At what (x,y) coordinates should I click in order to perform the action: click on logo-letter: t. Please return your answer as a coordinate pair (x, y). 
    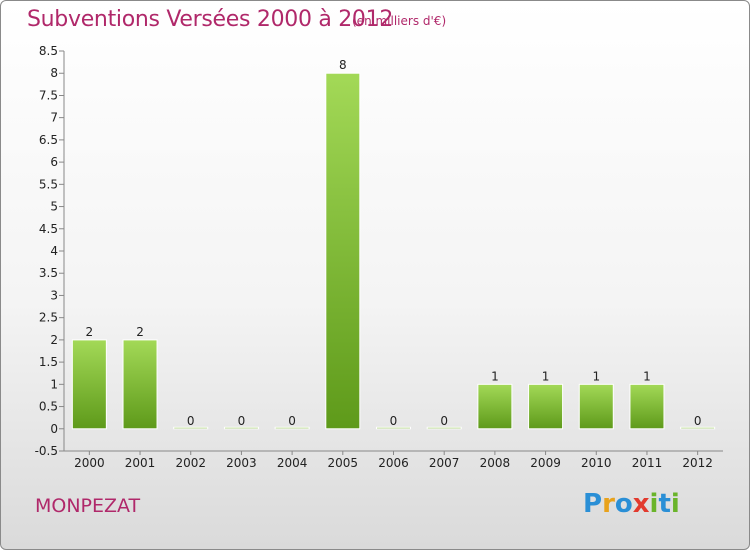
    Looking at the image, I should click on (664, 504).